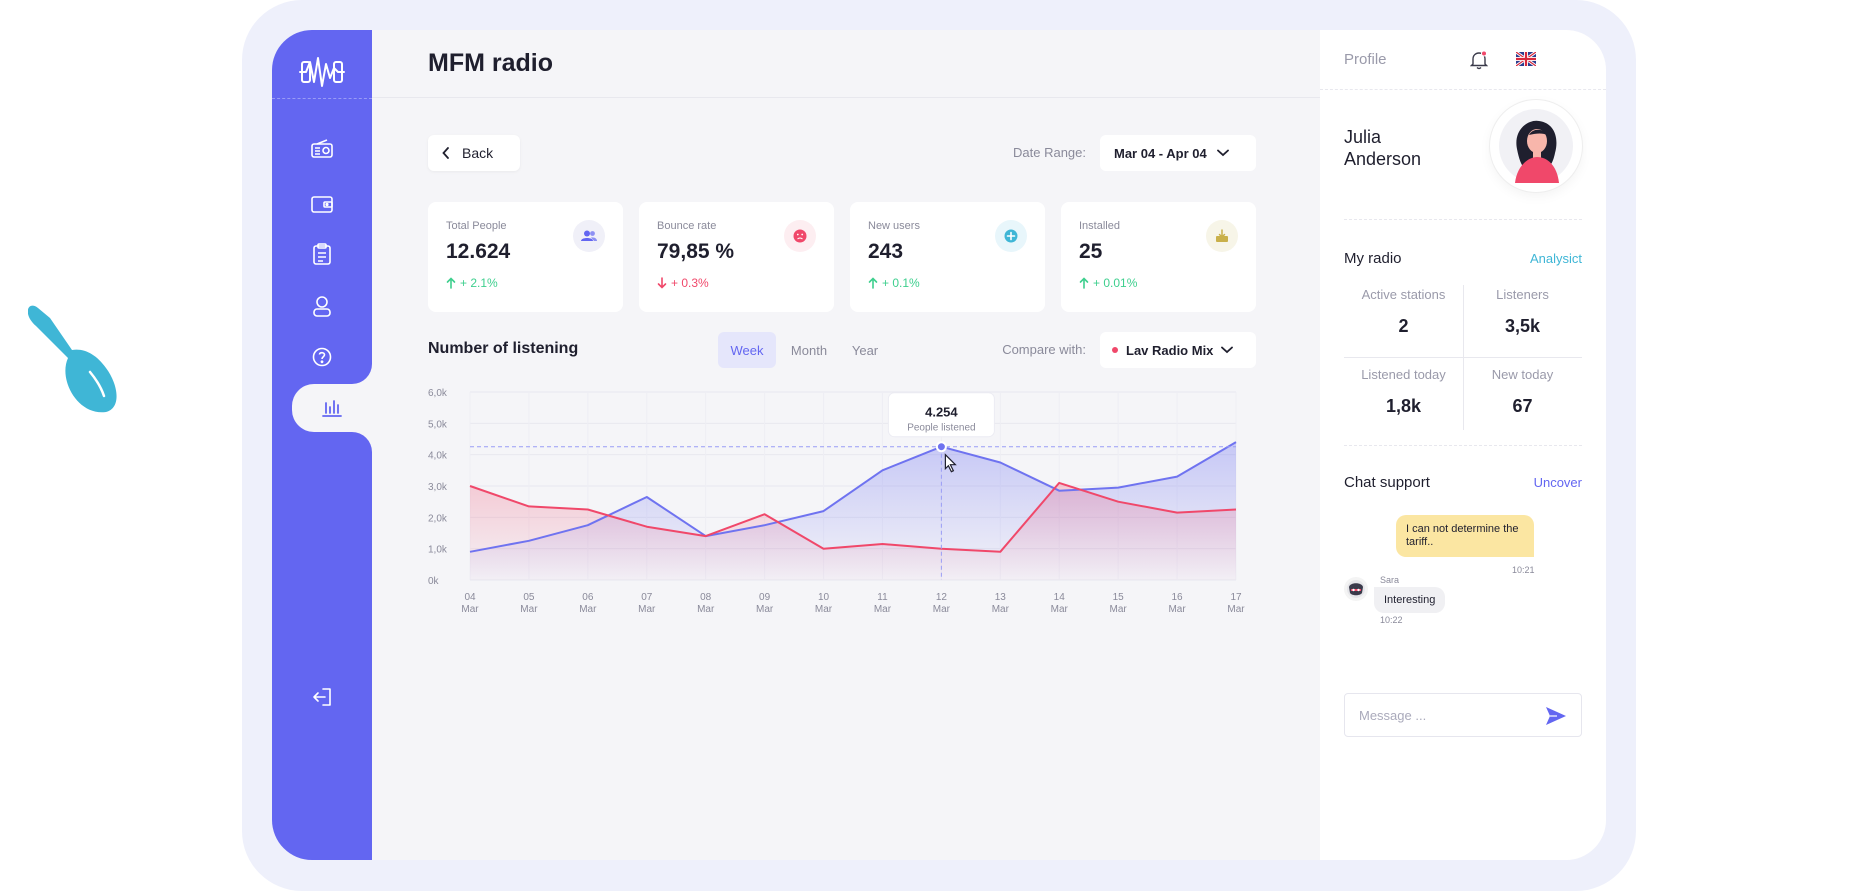 Image resolution: width=1856 pixels, height=891 pixels. I want to click on date-range-label: Date Range:, so click(1049, 152).